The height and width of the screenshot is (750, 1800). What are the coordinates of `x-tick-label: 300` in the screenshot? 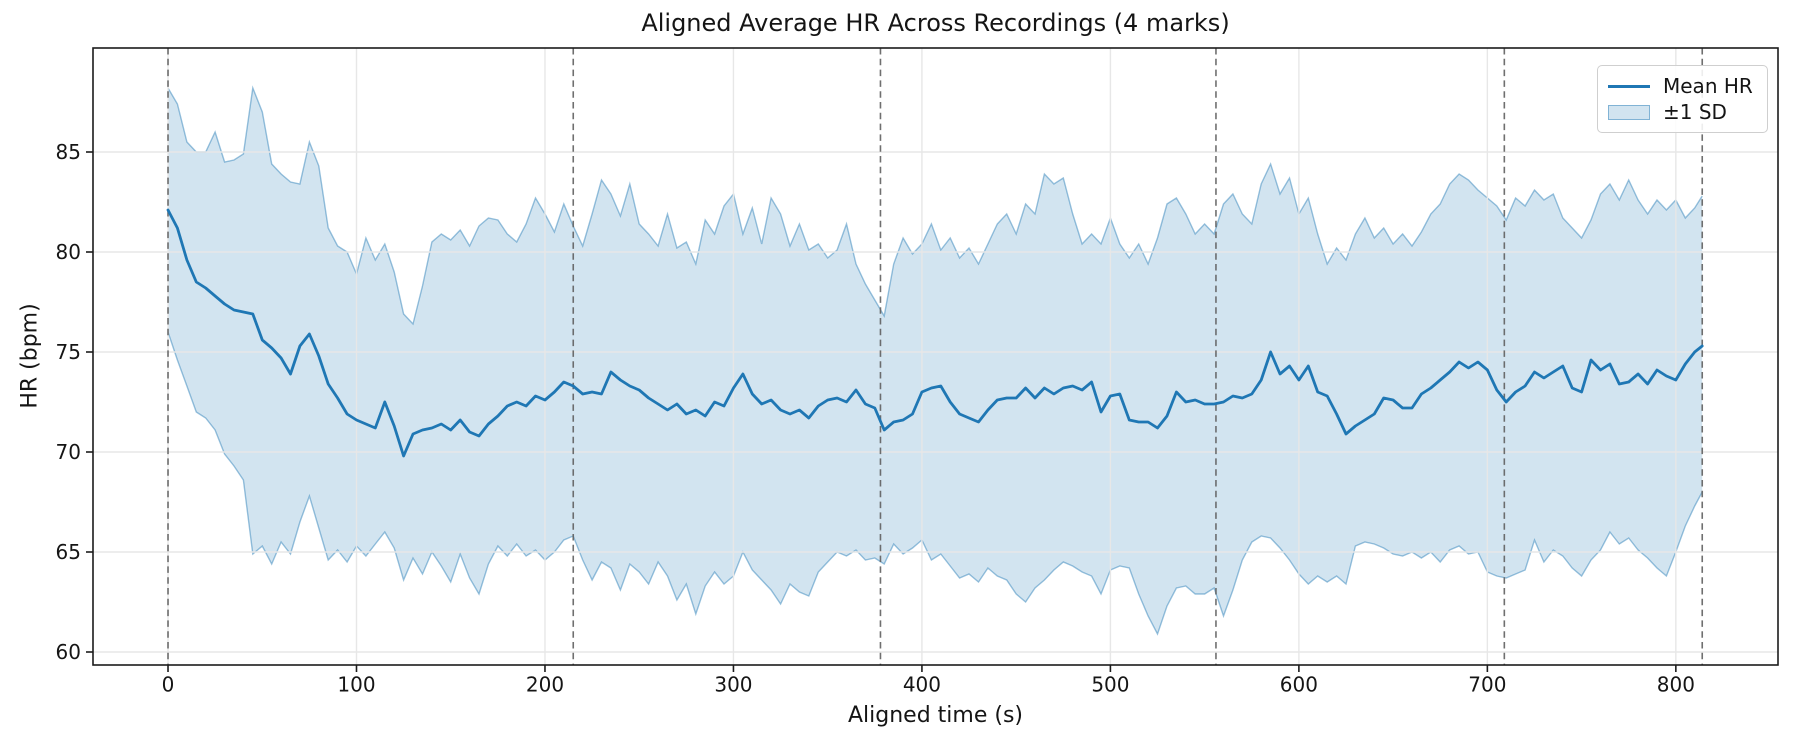 It's located at (733, 685).